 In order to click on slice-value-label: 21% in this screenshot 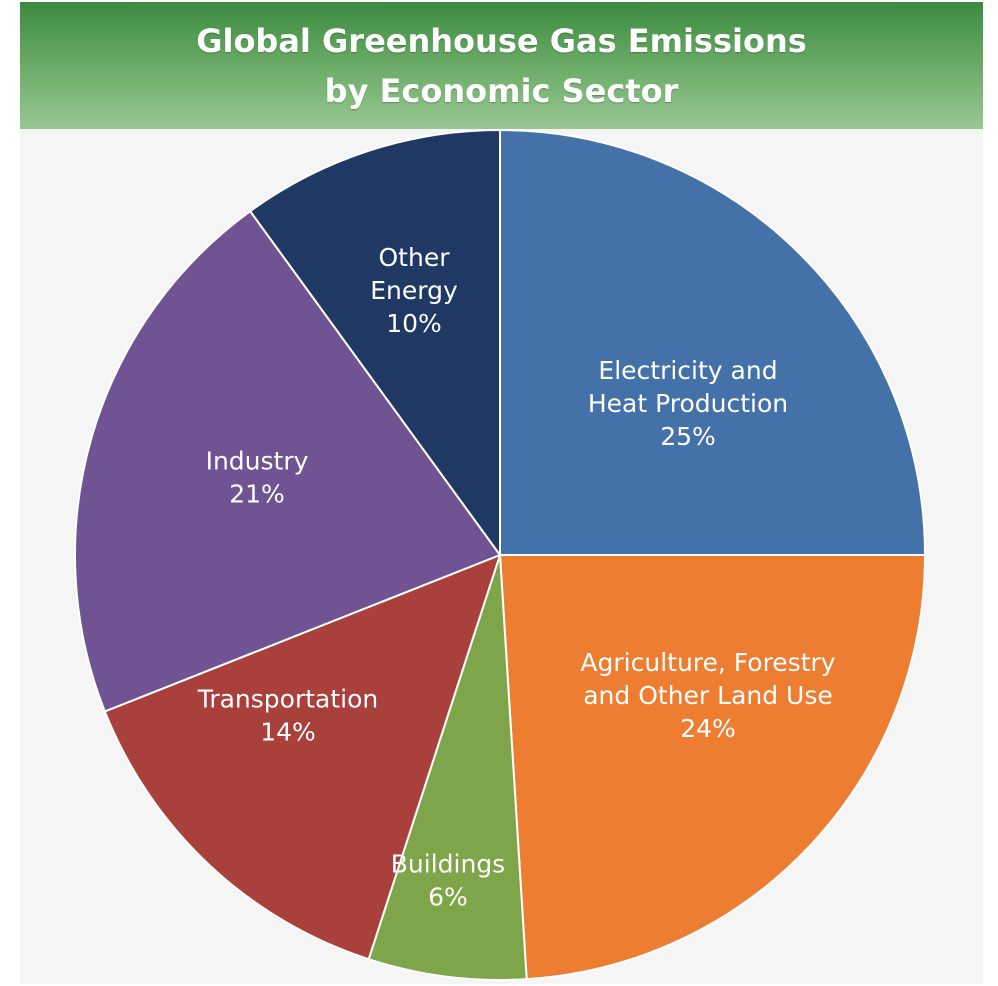, I will do `click(257, 494)`.